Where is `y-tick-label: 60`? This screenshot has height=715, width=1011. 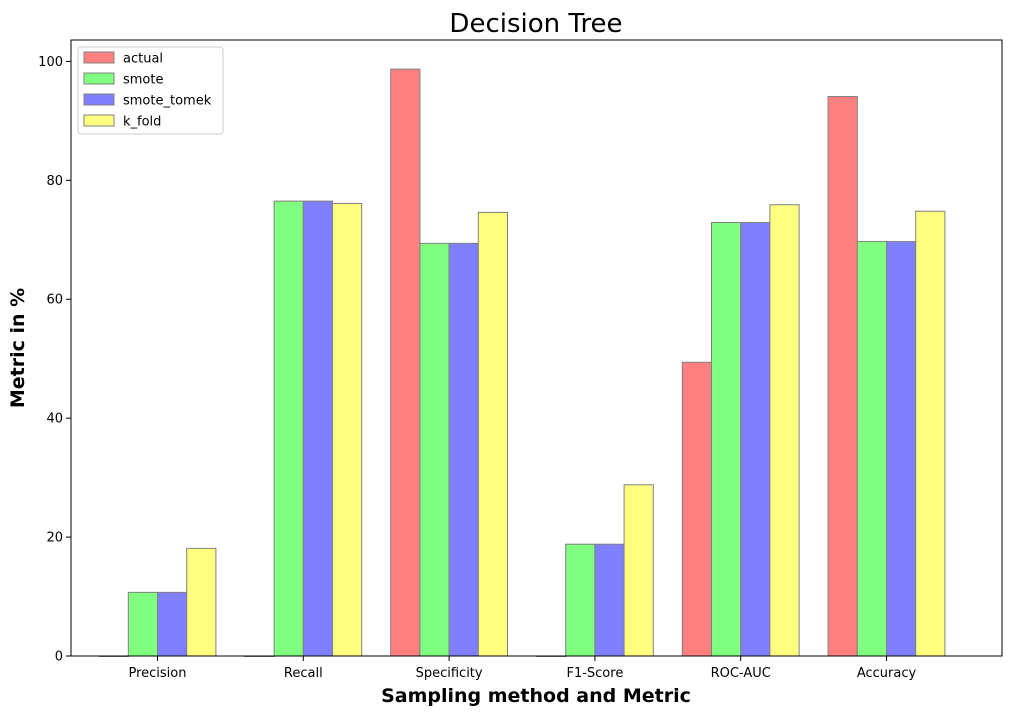
y-tick-label: 60 is located at coordinates (54, 300).